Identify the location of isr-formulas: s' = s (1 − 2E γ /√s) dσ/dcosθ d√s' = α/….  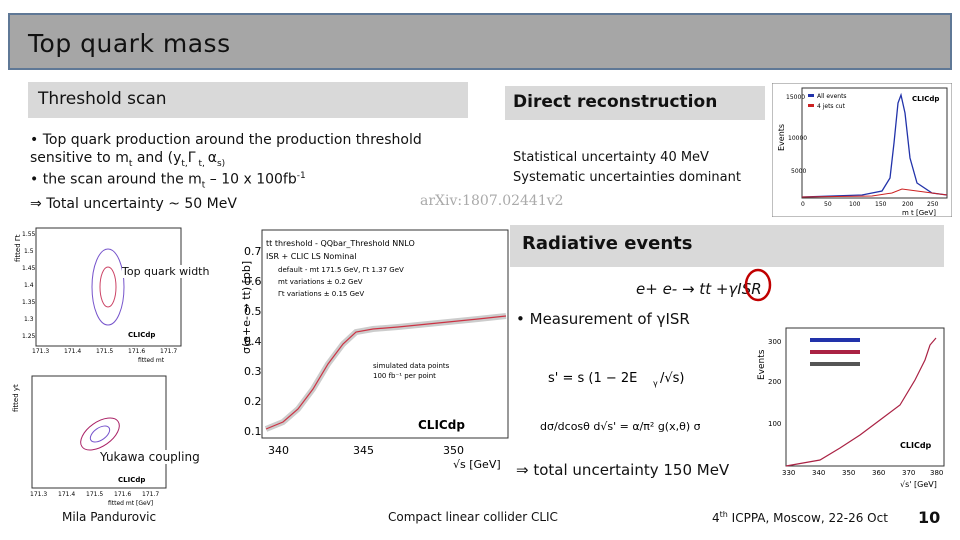
(620, 402).